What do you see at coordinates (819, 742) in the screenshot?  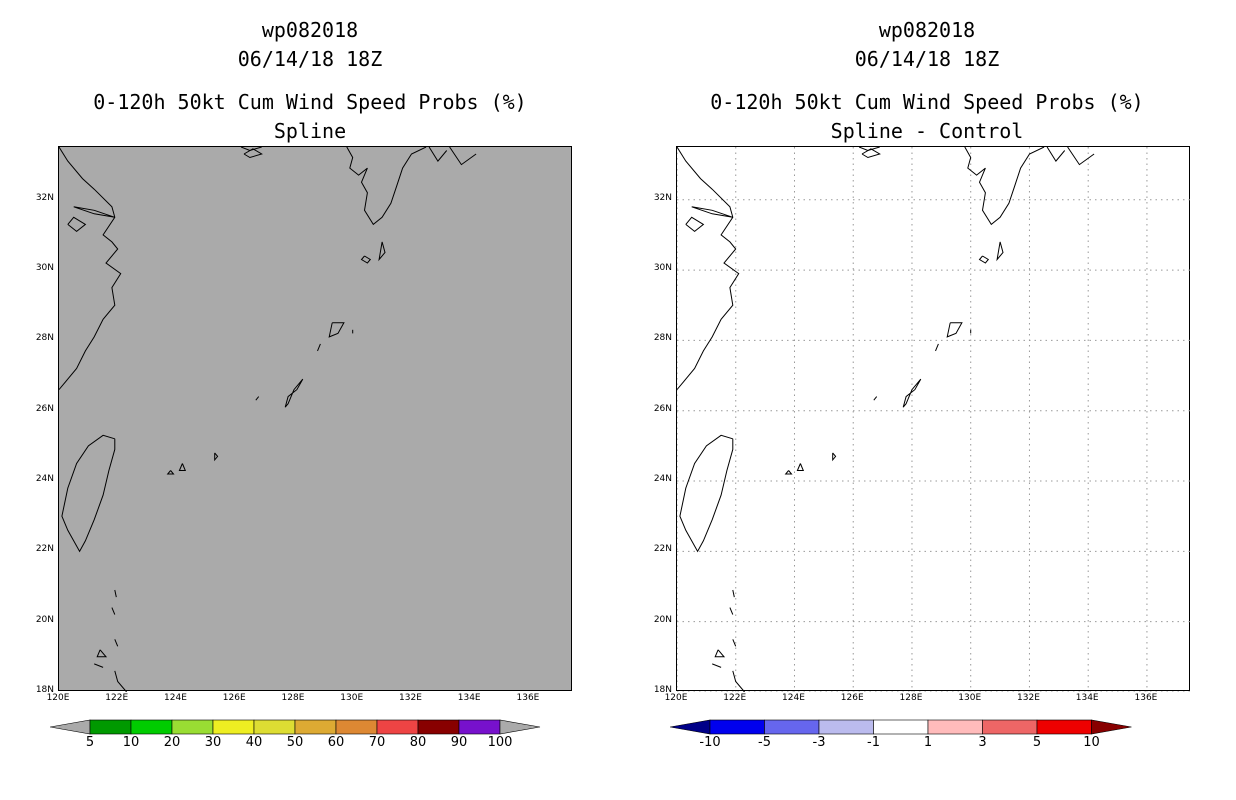 I see `colorbar-tick-label: -3` at bounding box center [819, 742].